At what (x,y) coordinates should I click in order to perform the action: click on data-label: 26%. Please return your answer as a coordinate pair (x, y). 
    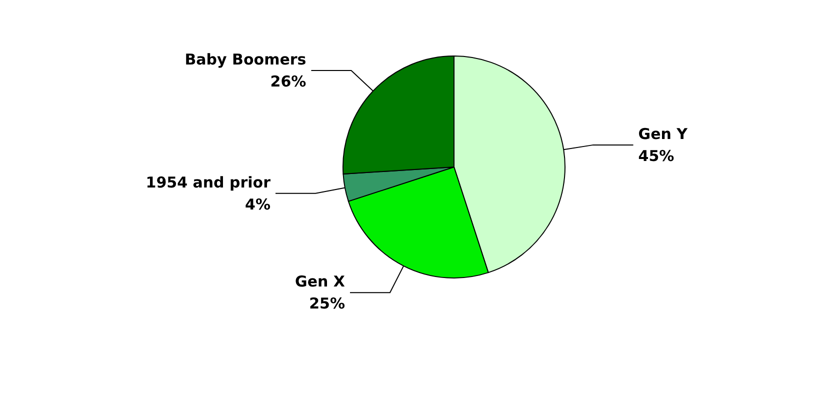
    Looking at the image, I should click on (288, 81).